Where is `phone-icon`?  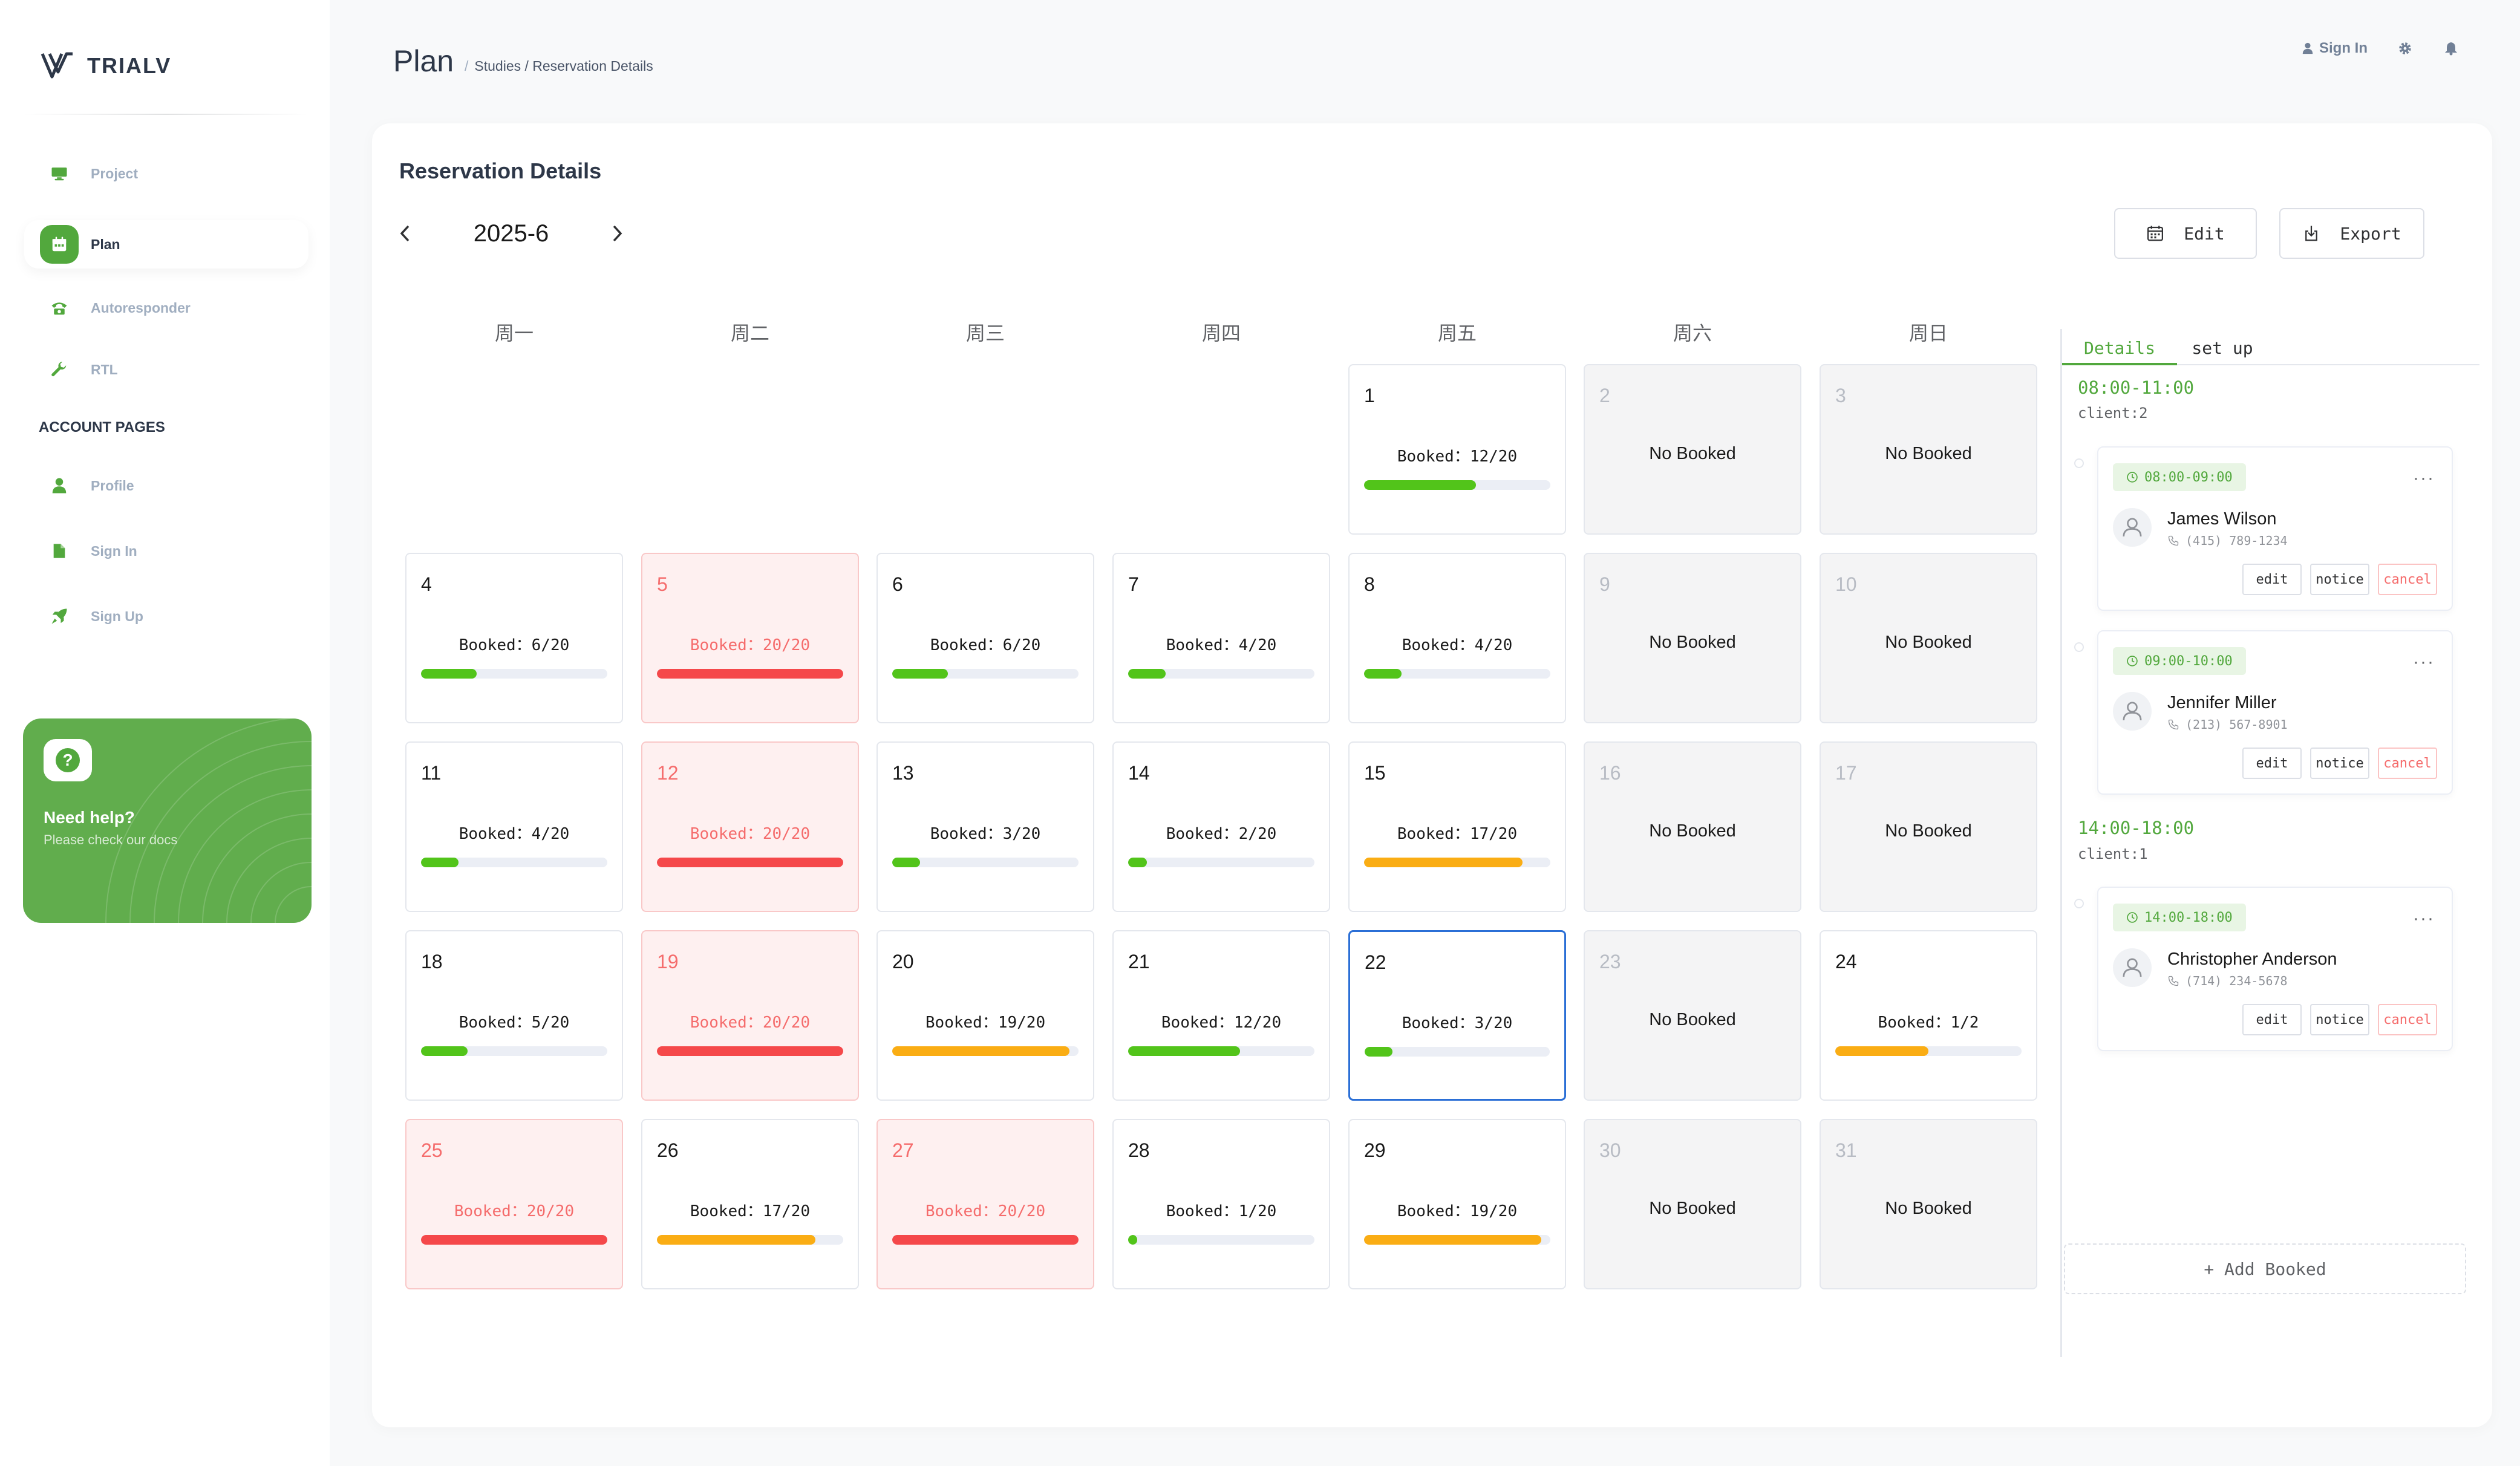 phone-icon is located at coordinates (2173, 540).